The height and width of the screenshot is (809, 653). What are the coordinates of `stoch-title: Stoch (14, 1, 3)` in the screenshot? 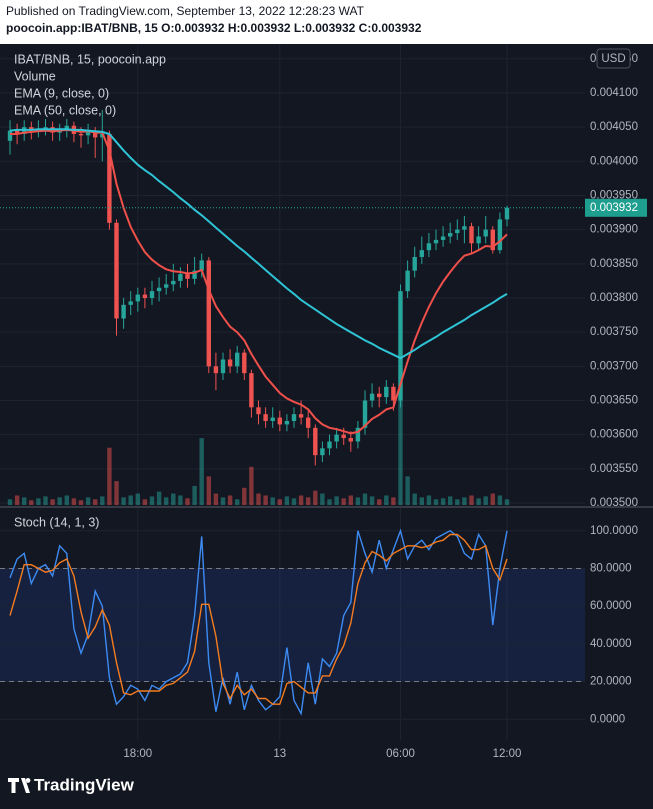 It's located at (56, 522).